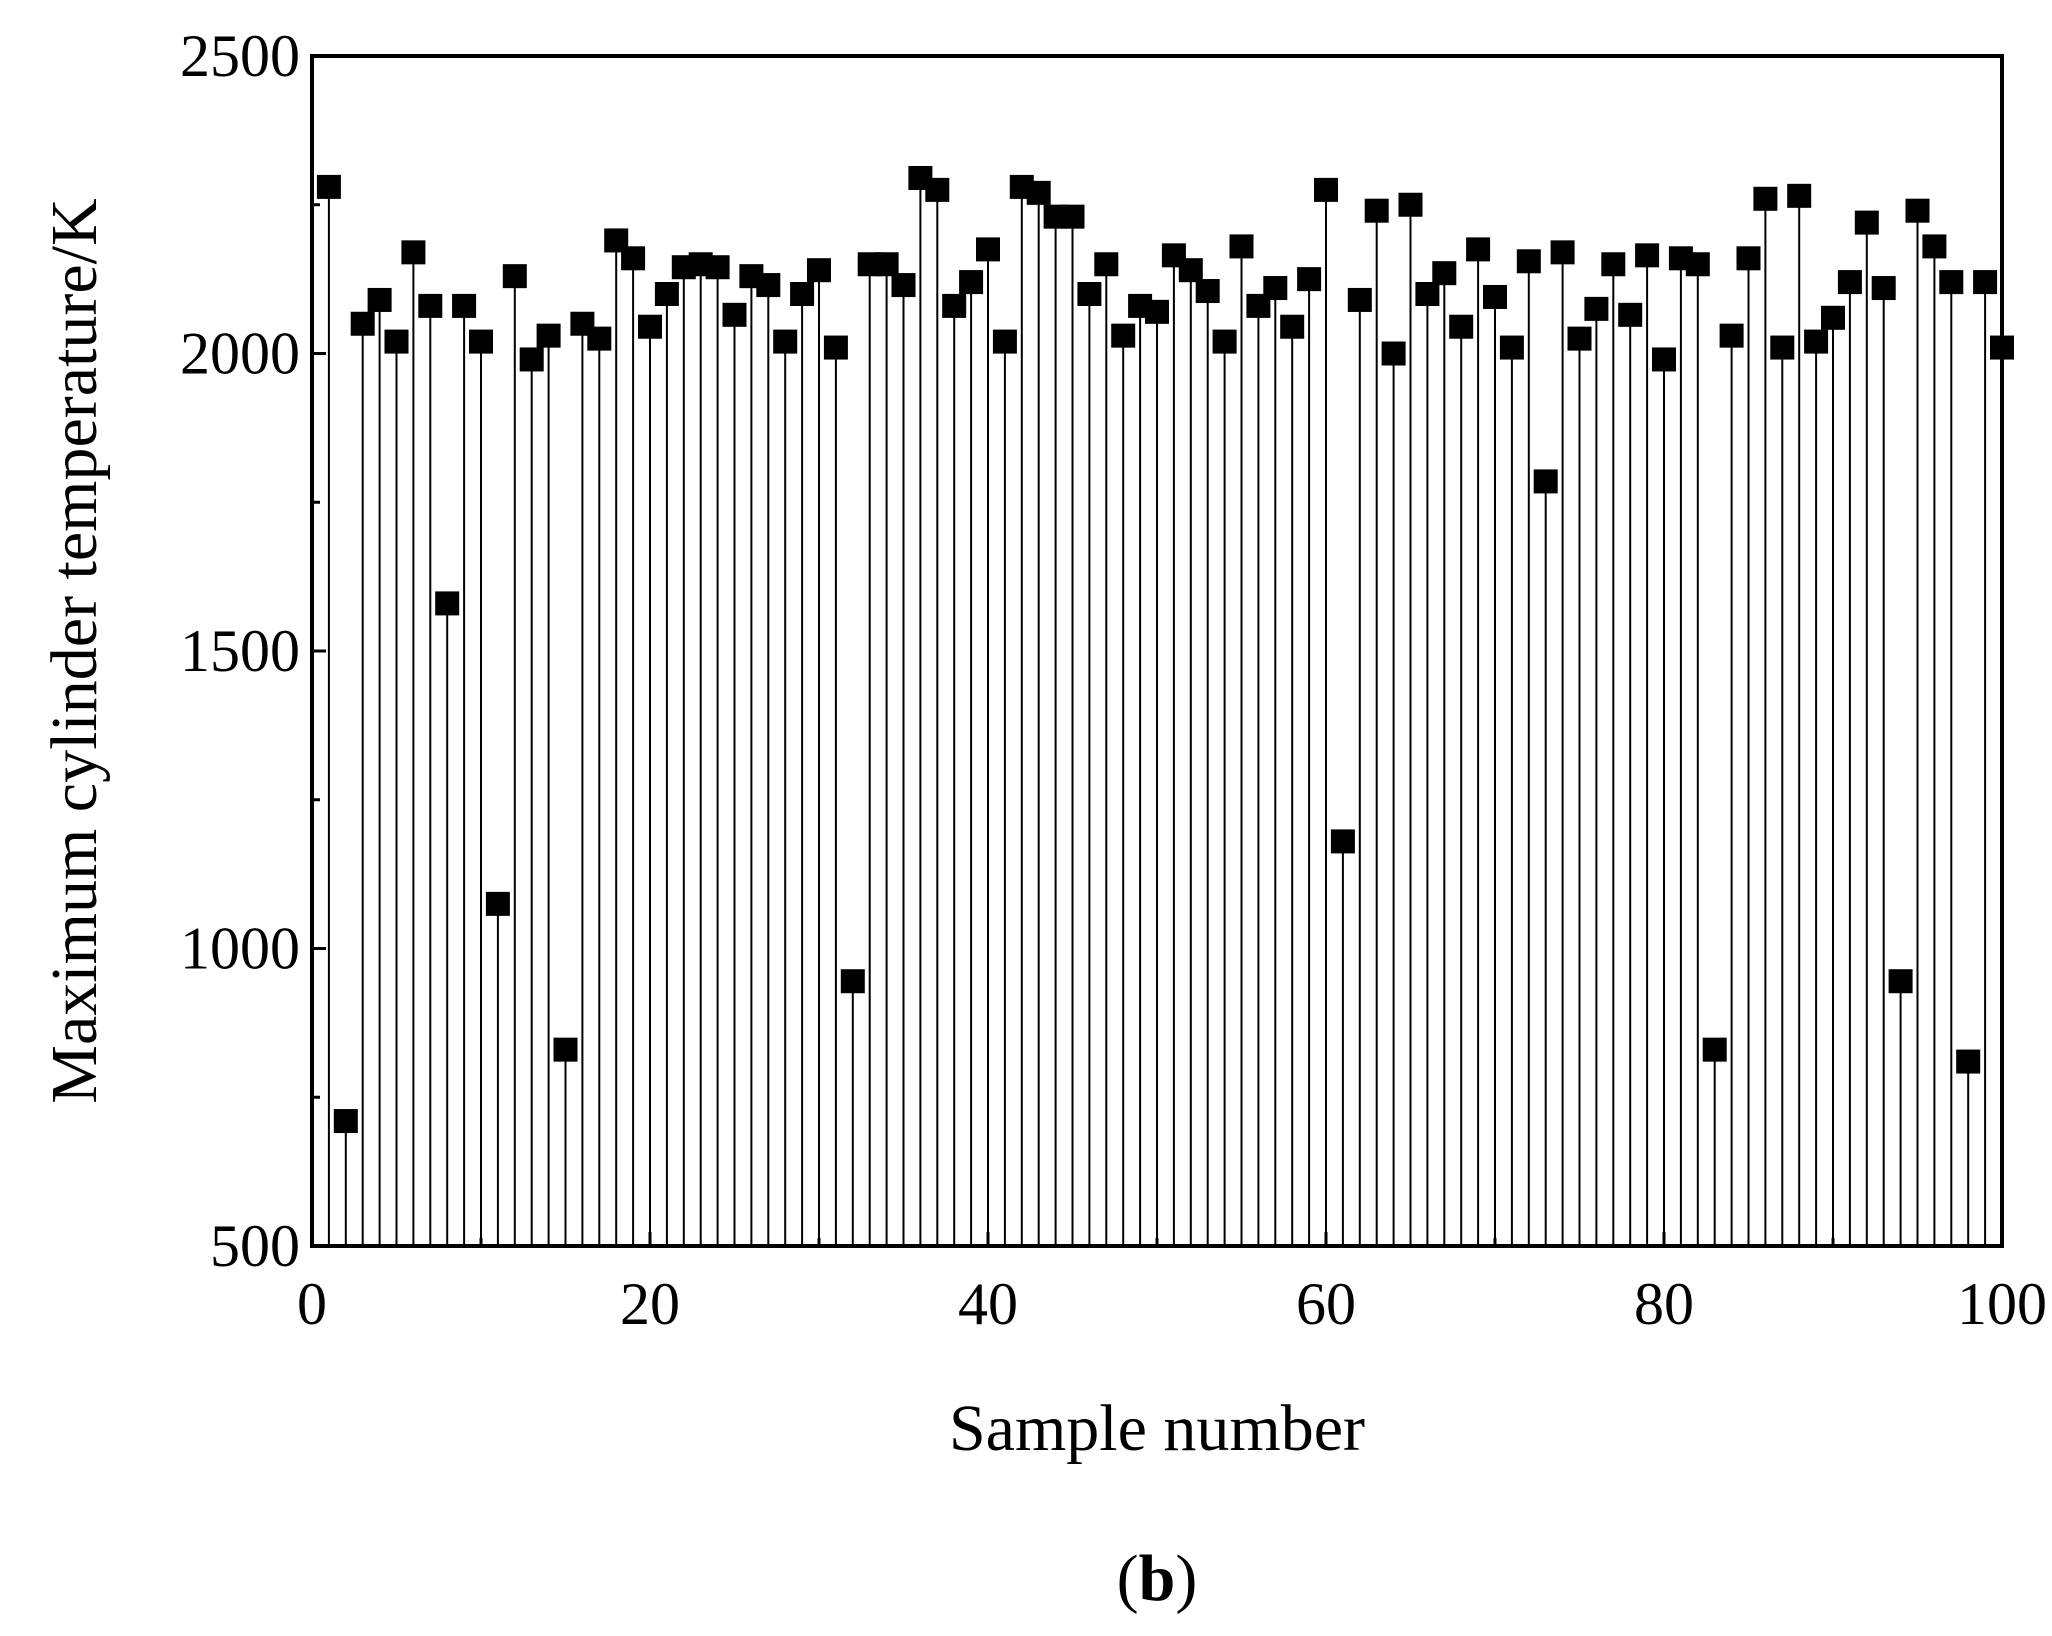 The height and width of the screenshot is (1636, 2052). Describe the element at coordinates (1326, 1304) in the screenshot. I see `x-tick-label: 60` at that location.